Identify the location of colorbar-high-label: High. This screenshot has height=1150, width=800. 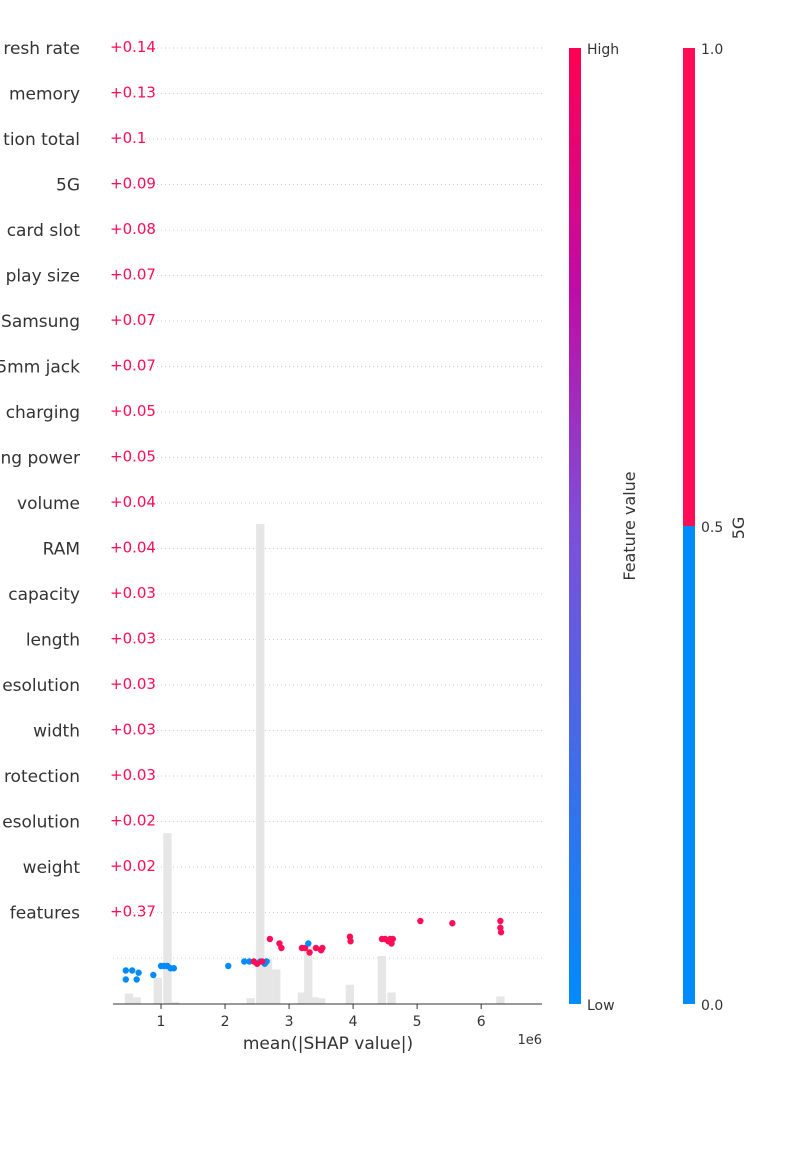
(603, 50).